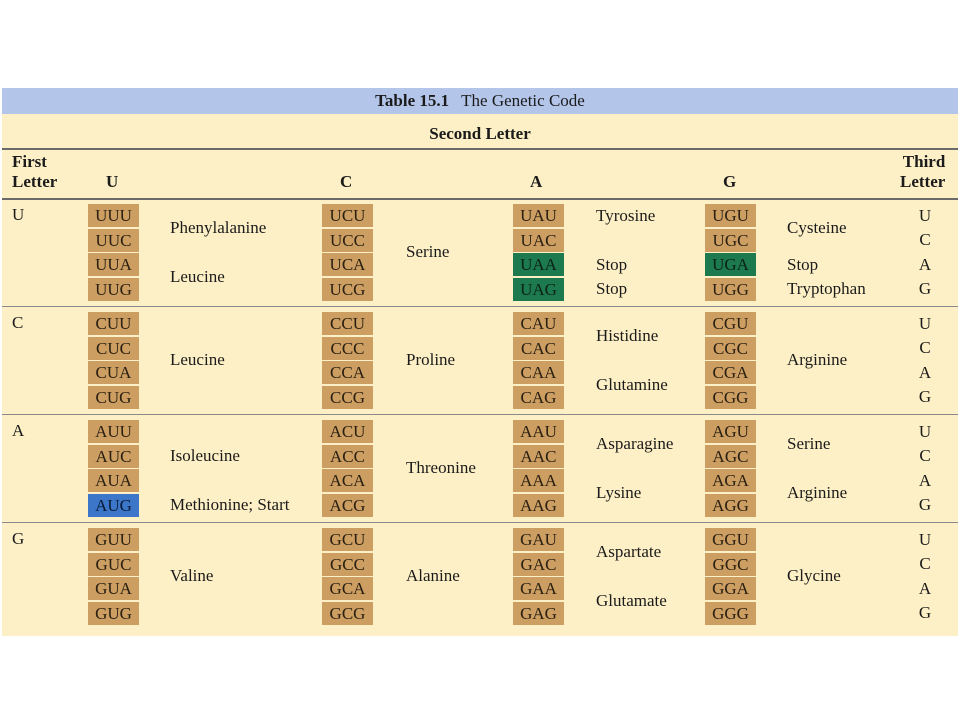  What do you see at coordinates (113, 264) in the screenshot?
I see `codon-uua: UUA` at bounding box center [113, 264].